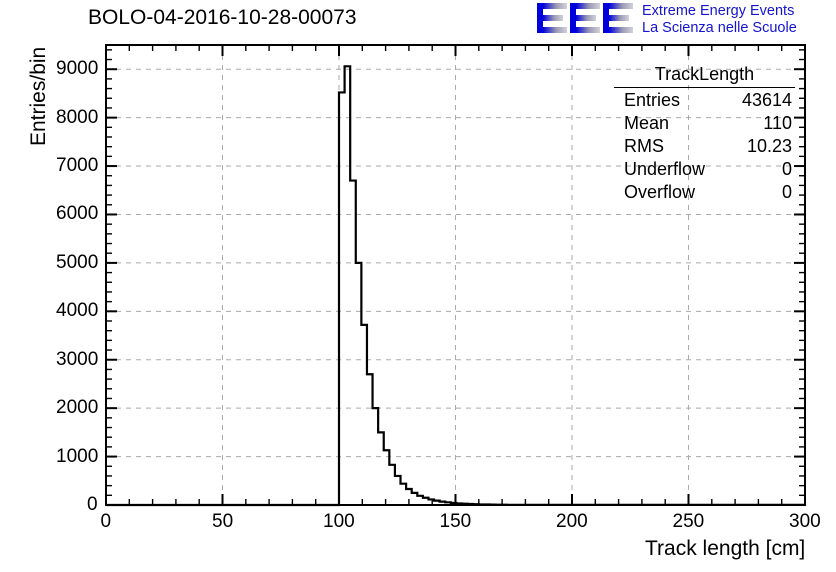 The width and height of the screenshot is (836, 572). What do you see at coordinates (339, 521) in the screenshot?
I see `x-axis-tick-label: 100` at bounding box center [339, 521].